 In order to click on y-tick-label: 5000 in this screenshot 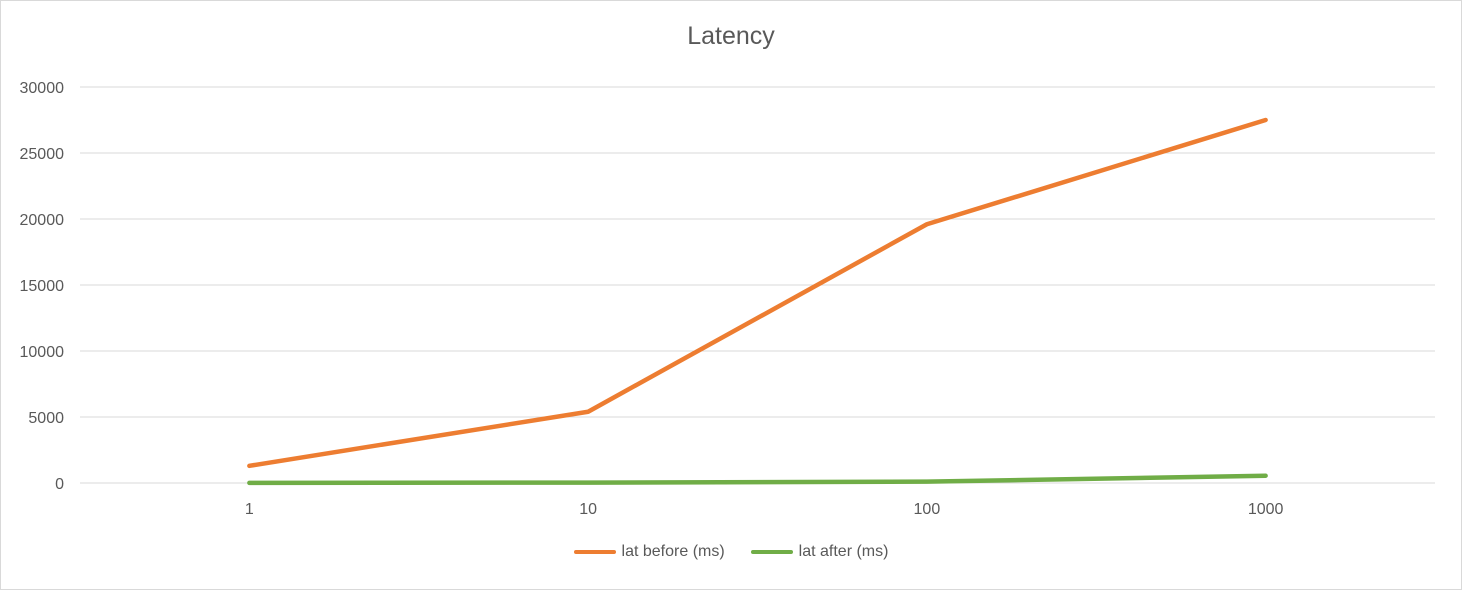, I will do `click(46, 418)`.